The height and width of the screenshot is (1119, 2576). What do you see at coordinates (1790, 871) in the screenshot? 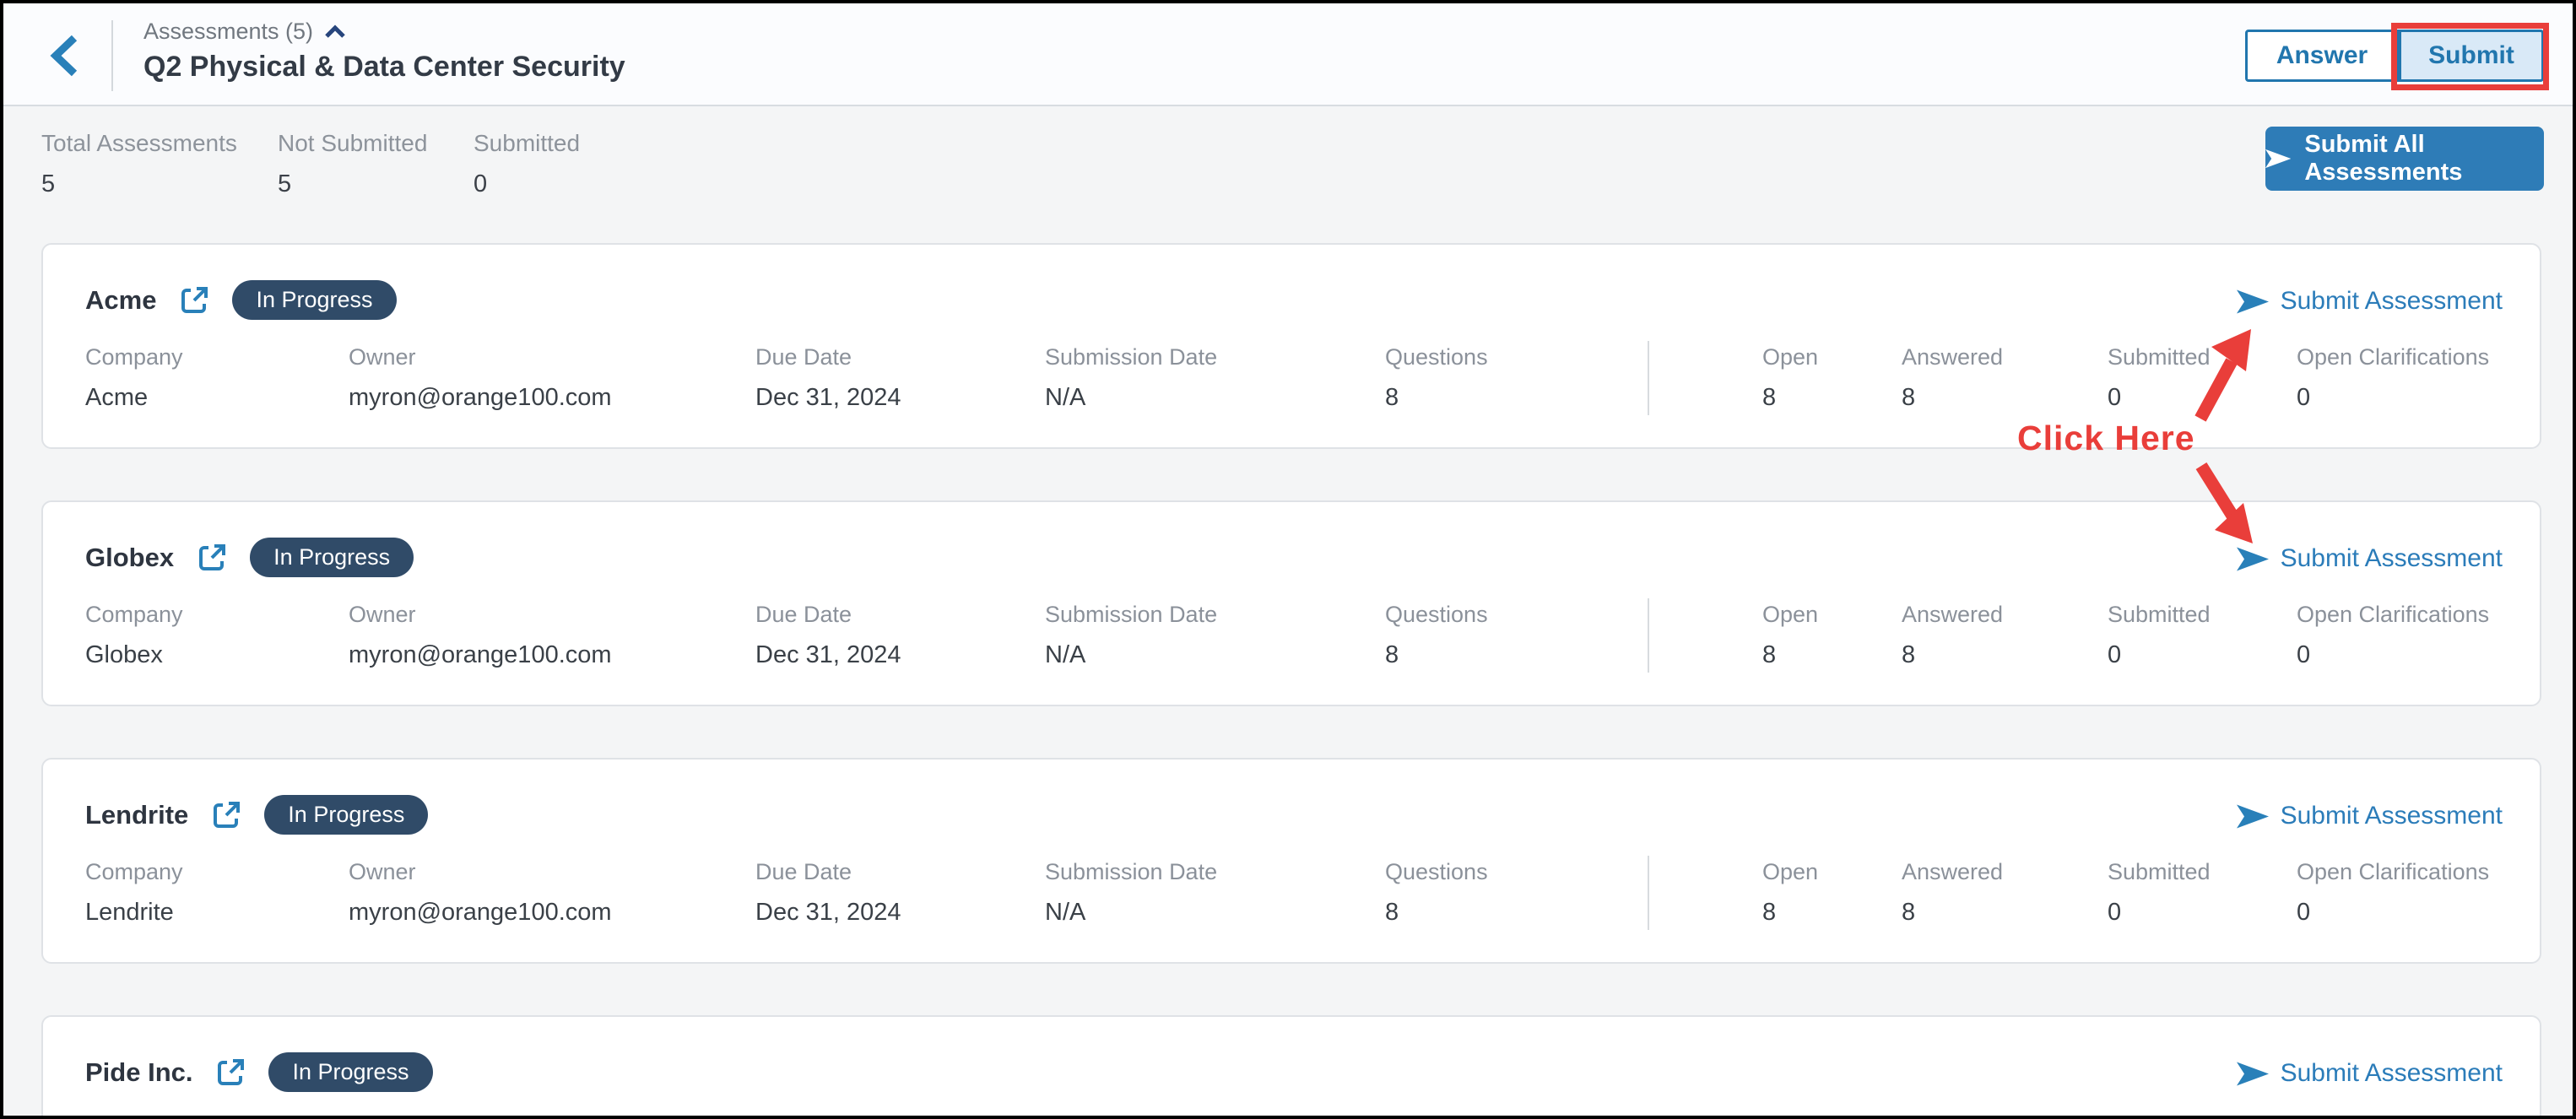
I see `field-label: Open` at bounding box center [1790, 871].